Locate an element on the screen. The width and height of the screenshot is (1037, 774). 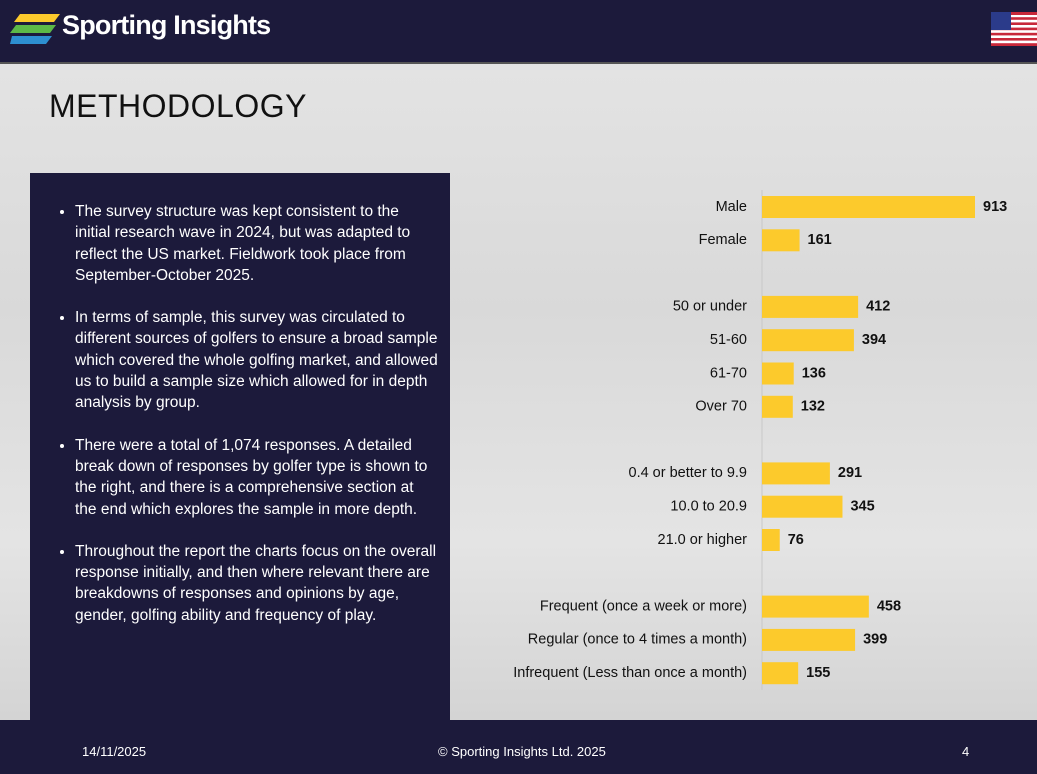
category-label: 50 or under is located at coordinates (710, 307).